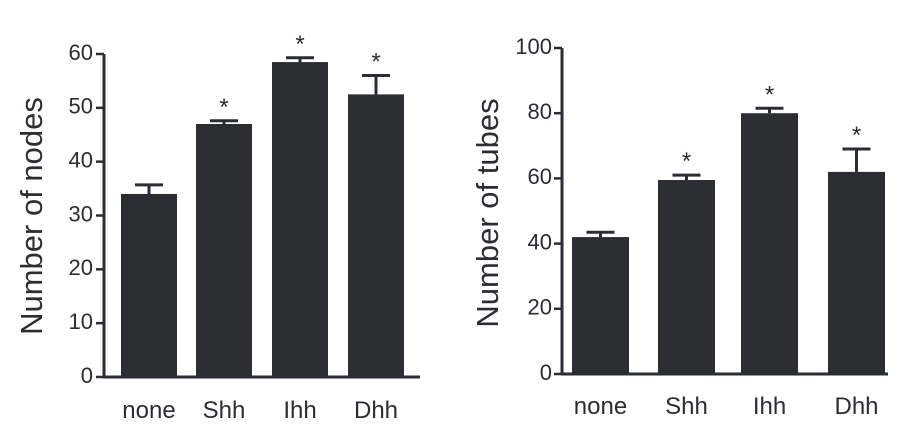 The image size is (909, 435). What do you see at coordinates (81, 213) in the screenshot?
I see `y-tick-label: 30` at bounding box center [81, 213].